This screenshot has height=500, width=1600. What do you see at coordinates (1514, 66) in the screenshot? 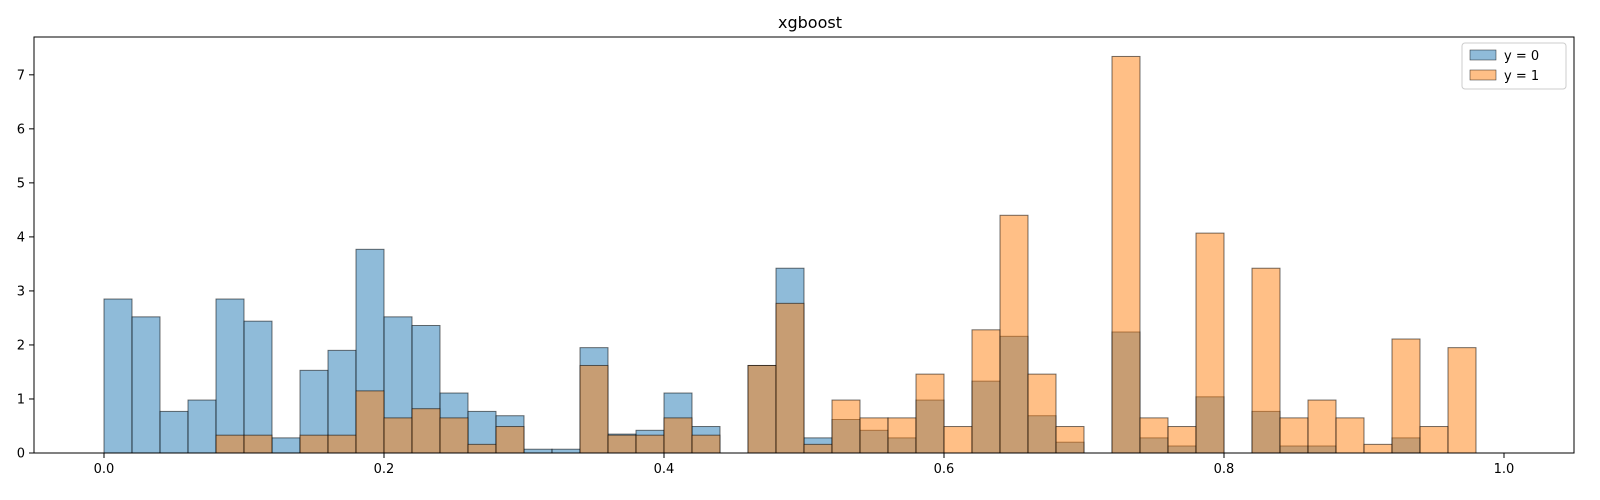
I see `legend: y = 0 y = 1` at bounding box center [1514, 66].